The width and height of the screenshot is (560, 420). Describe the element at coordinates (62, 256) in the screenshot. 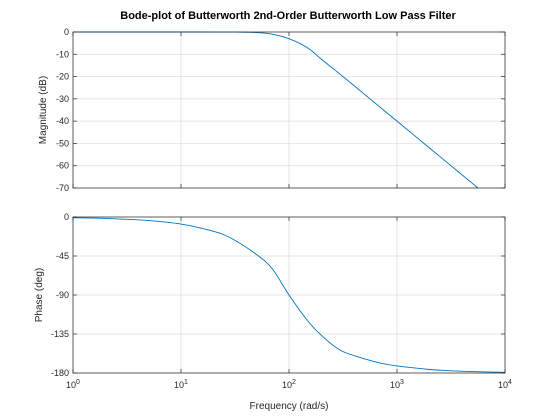

I see `phase-y-tick-label: -45` at that location.